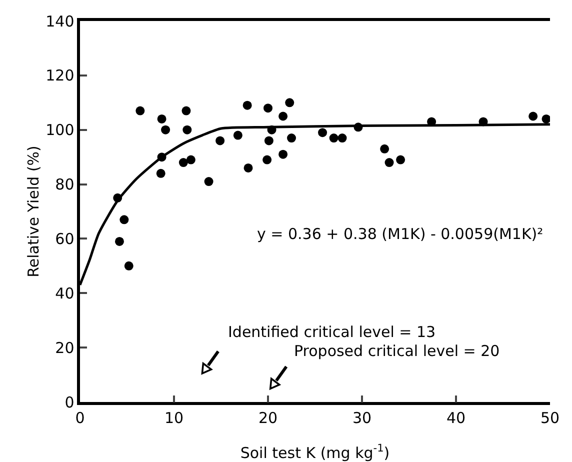  I want to click on y-tick-label: 140, so click(60, 21).